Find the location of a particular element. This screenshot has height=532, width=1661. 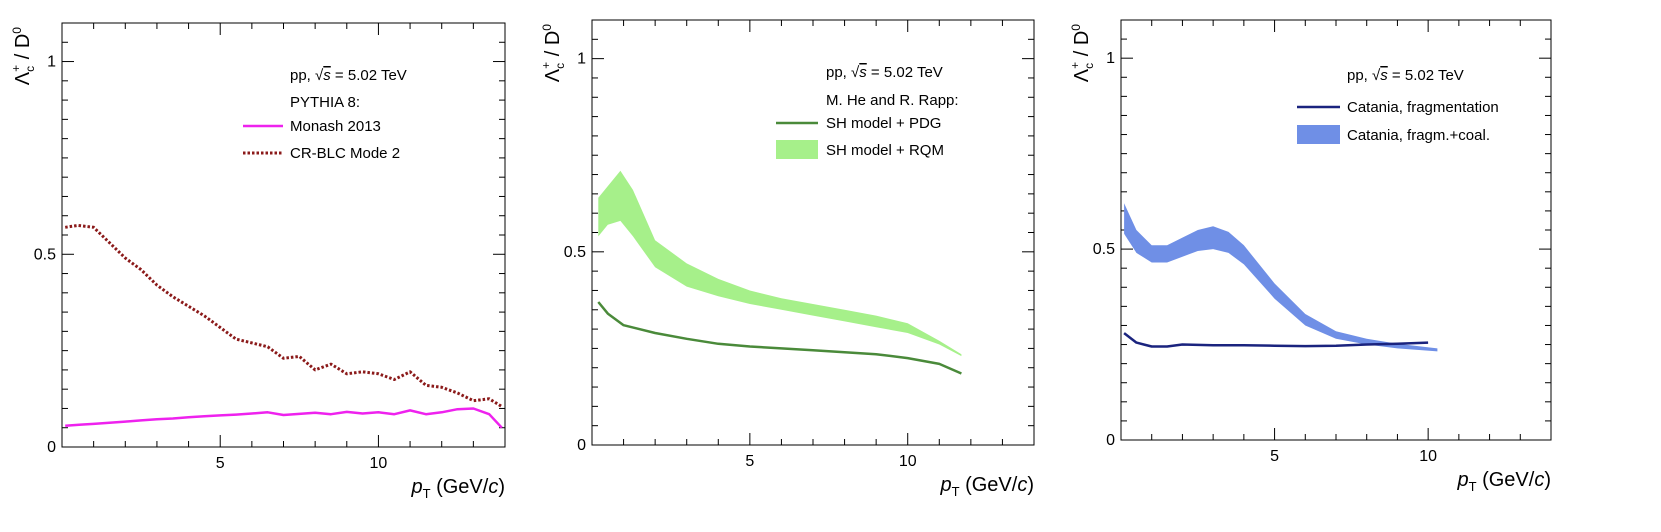

legend-entry-label: SH model + PDG is located at coordinates (883, 123).